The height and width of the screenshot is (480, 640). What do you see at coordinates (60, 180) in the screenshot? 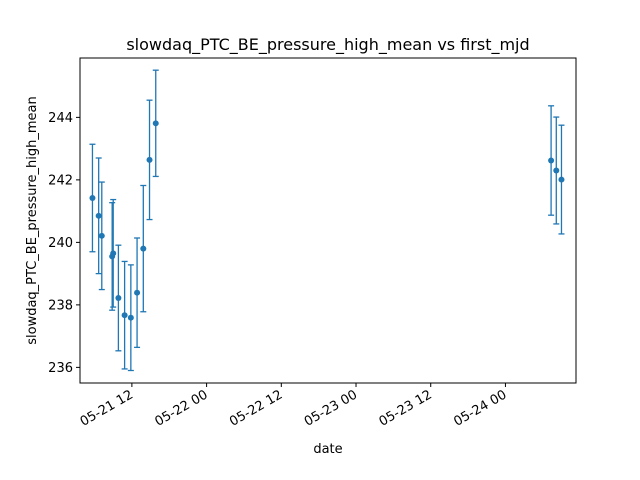
I see `y-tick-label: 242` at bounding box center [60, 180].